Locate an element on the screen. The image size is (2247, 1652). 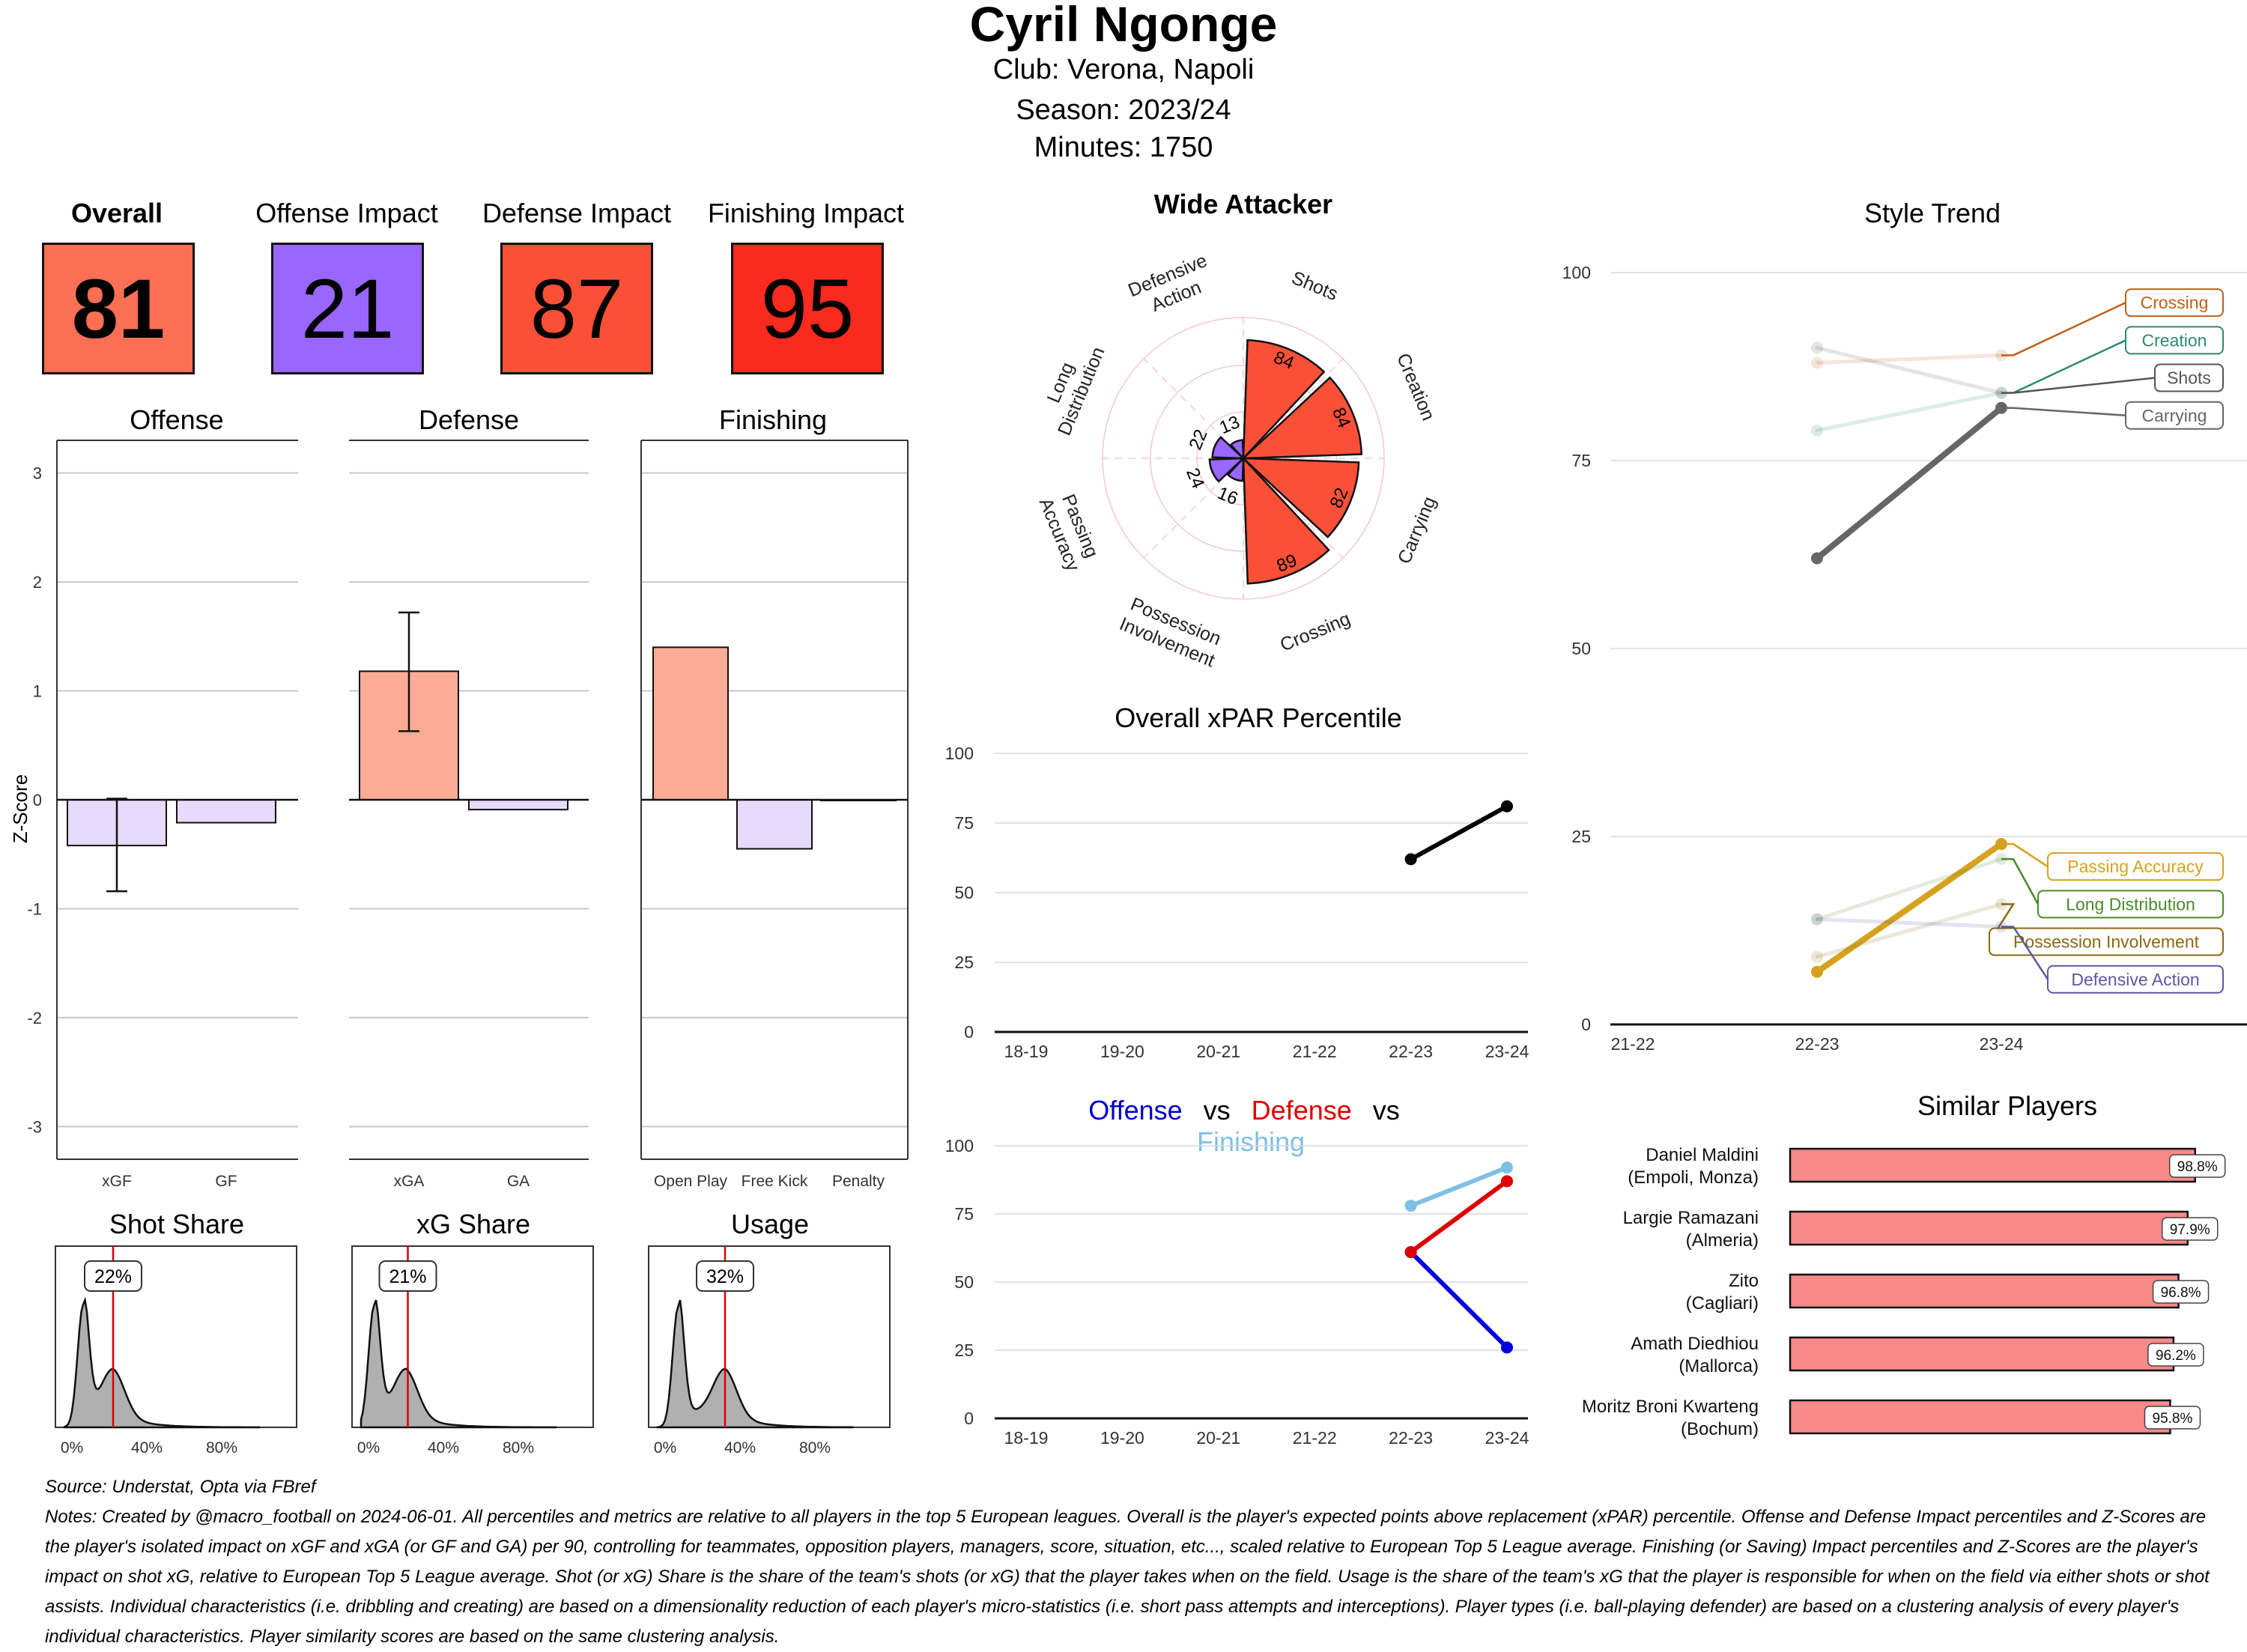
style-series-label: Carrying is located at coordinates (2174, 416).